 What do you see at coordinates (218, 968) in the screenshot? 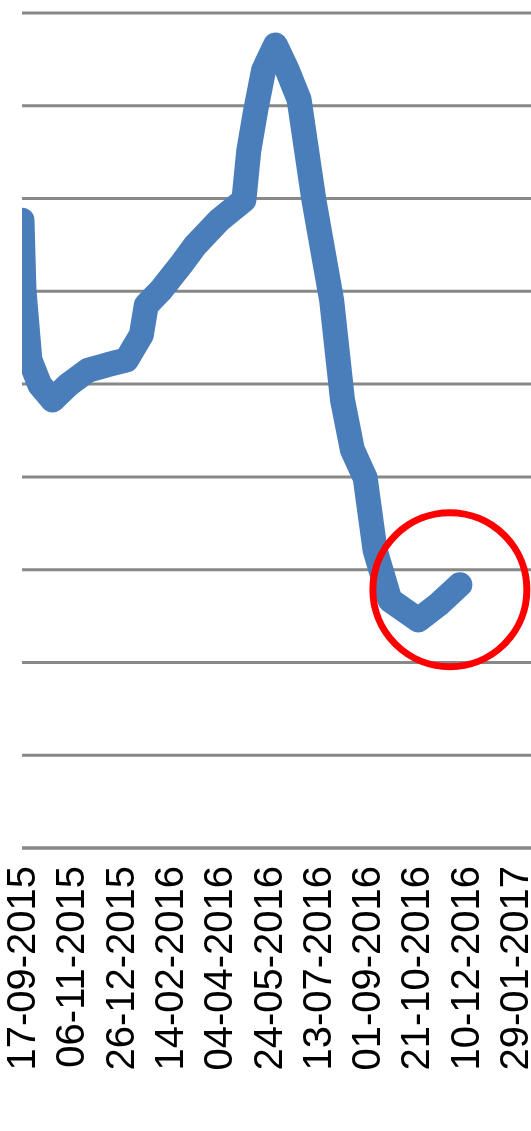
I see `x-tick-label: 04-04-2016` at bounding box center [218, 968].